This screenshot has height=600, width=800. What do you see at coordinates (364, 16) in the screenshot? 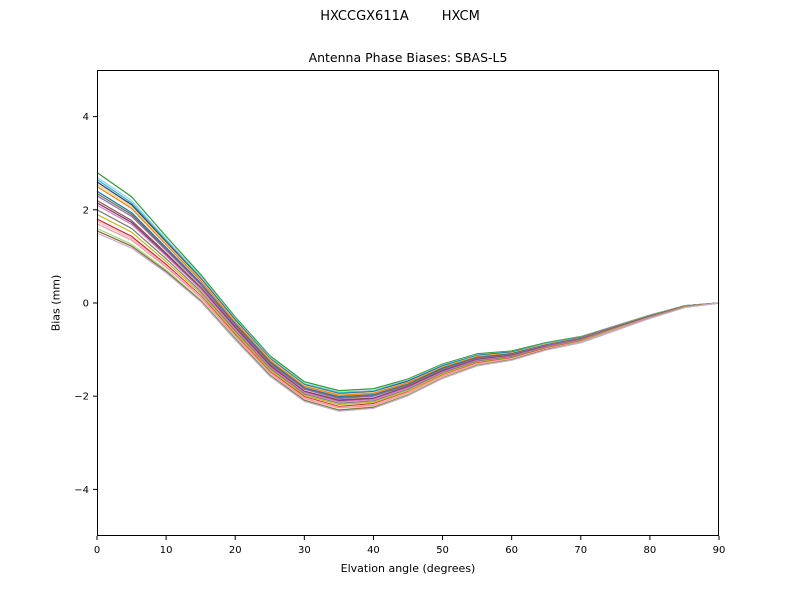
I see `suptitle-left: HXCCGX611A` at bounding box center [364, 16].